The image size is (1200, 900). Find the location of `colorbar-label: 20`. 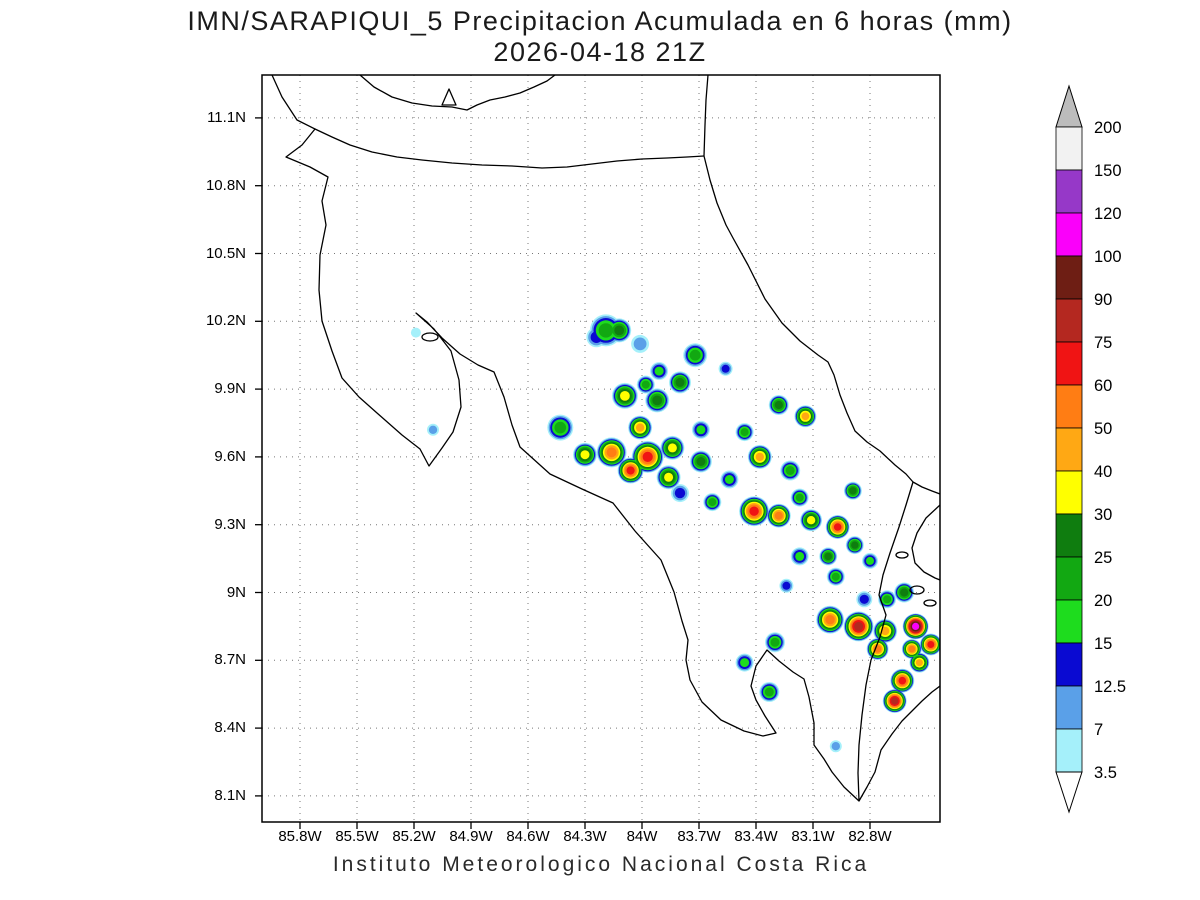

colorbar-label: 20 is located at coordinates (1103, 601).